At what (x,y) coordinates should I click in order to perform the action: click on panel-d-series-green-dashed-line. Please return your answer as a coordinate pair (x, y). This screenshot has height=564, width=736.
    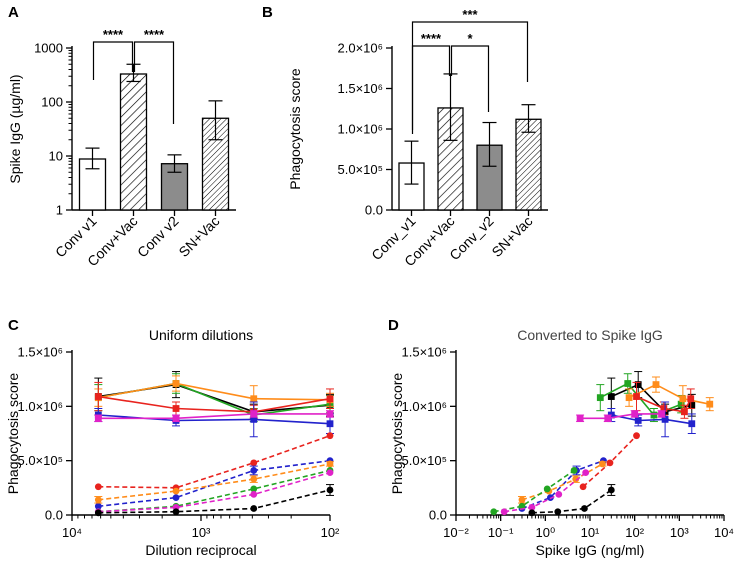
    Looking at the image, I should click on (534, 491).